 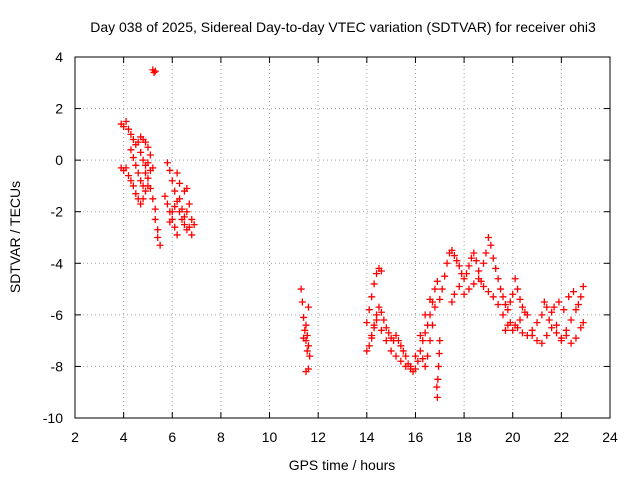 What do you see at coordinates (75, 437) in the screenshot?
I see `x-tick-label: 2` at bounding box center [75, 437].